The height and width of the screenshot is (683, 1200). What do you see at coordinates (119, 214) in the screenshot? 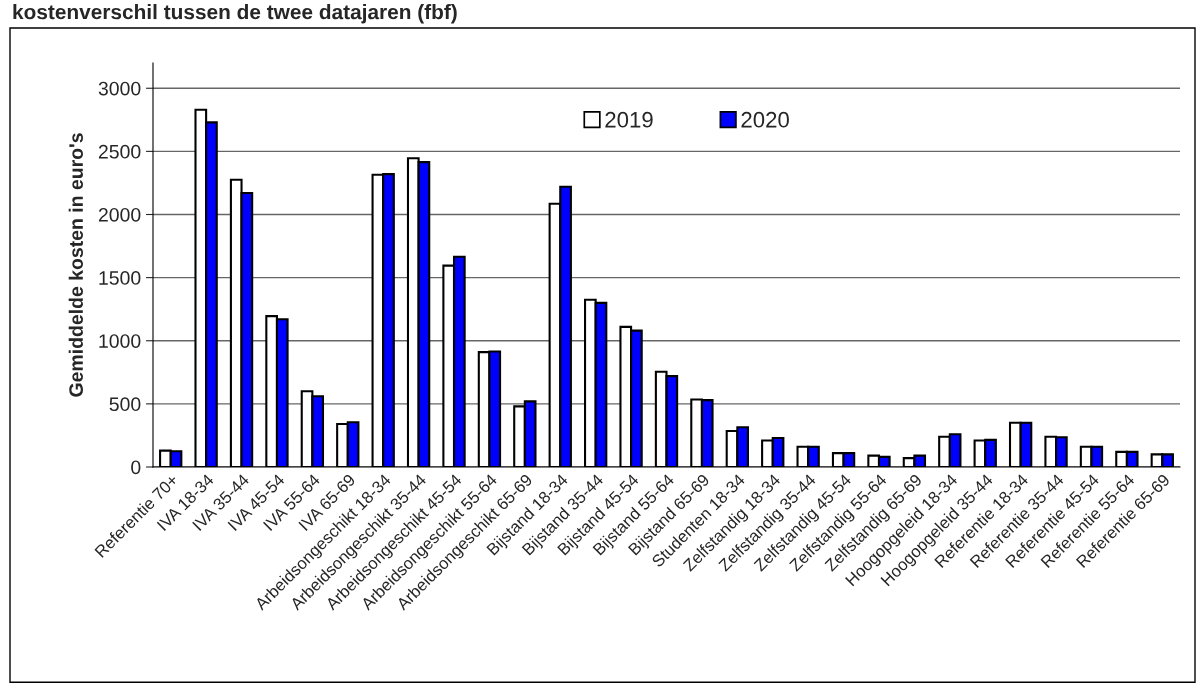
I see `y-tick-label: 2000` at bounding box center [119, 214].